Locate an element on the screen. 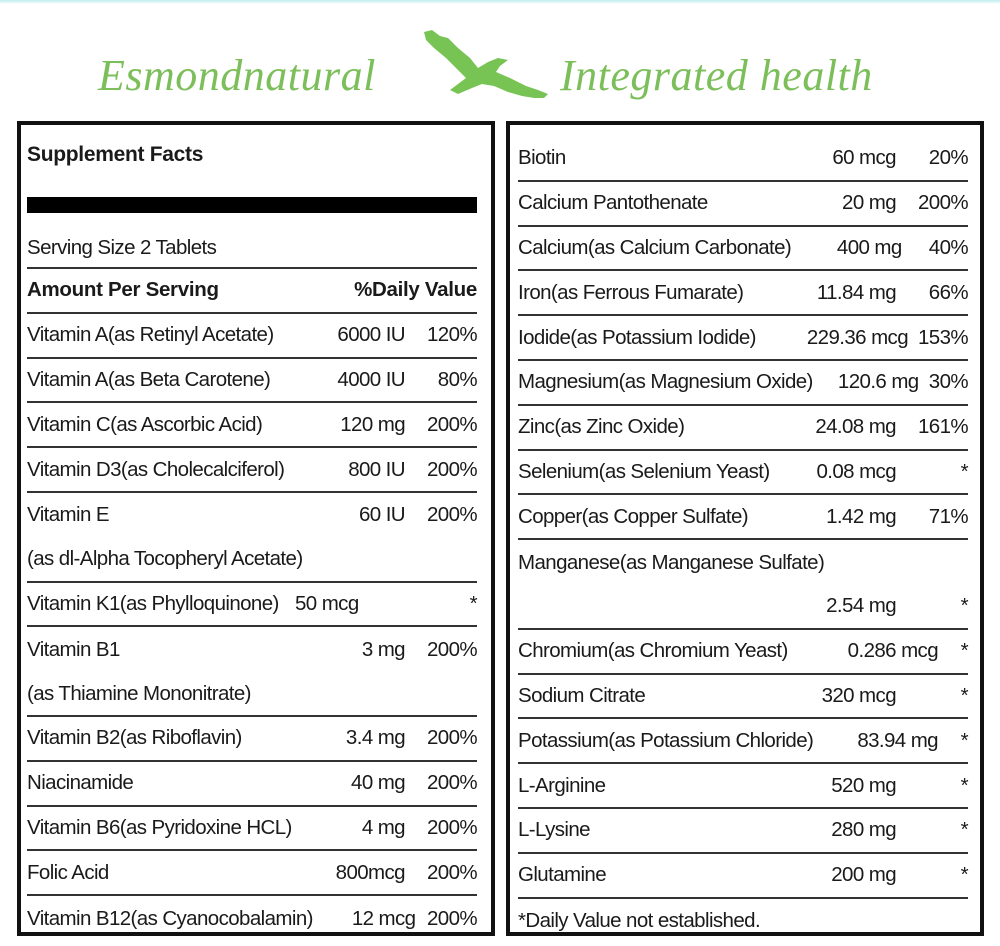  nutrient-amount: 6000 IU is located at coordinates (371, 335).